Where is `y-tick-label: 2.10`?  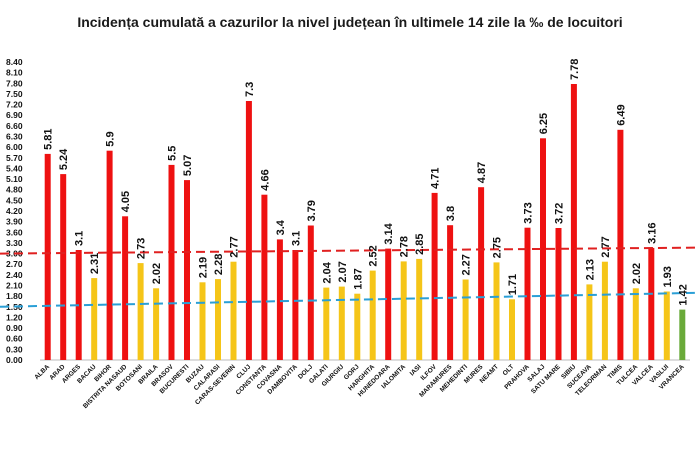 y-tick-label: 2.10 is located at coordinates (14, 286).